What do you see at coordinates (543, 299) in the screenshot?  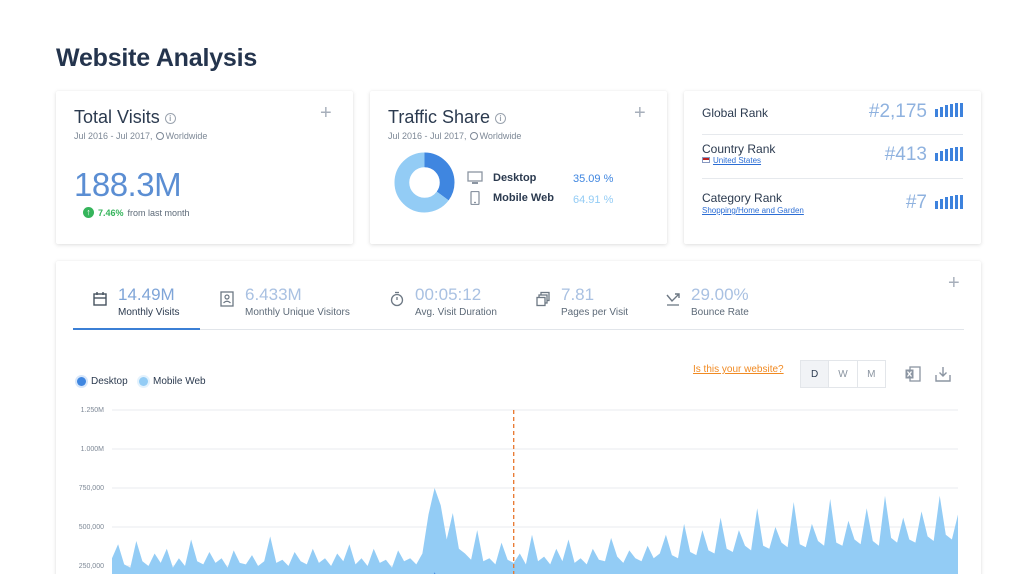 I see `pages-icon` at bounding box center [543, 299].